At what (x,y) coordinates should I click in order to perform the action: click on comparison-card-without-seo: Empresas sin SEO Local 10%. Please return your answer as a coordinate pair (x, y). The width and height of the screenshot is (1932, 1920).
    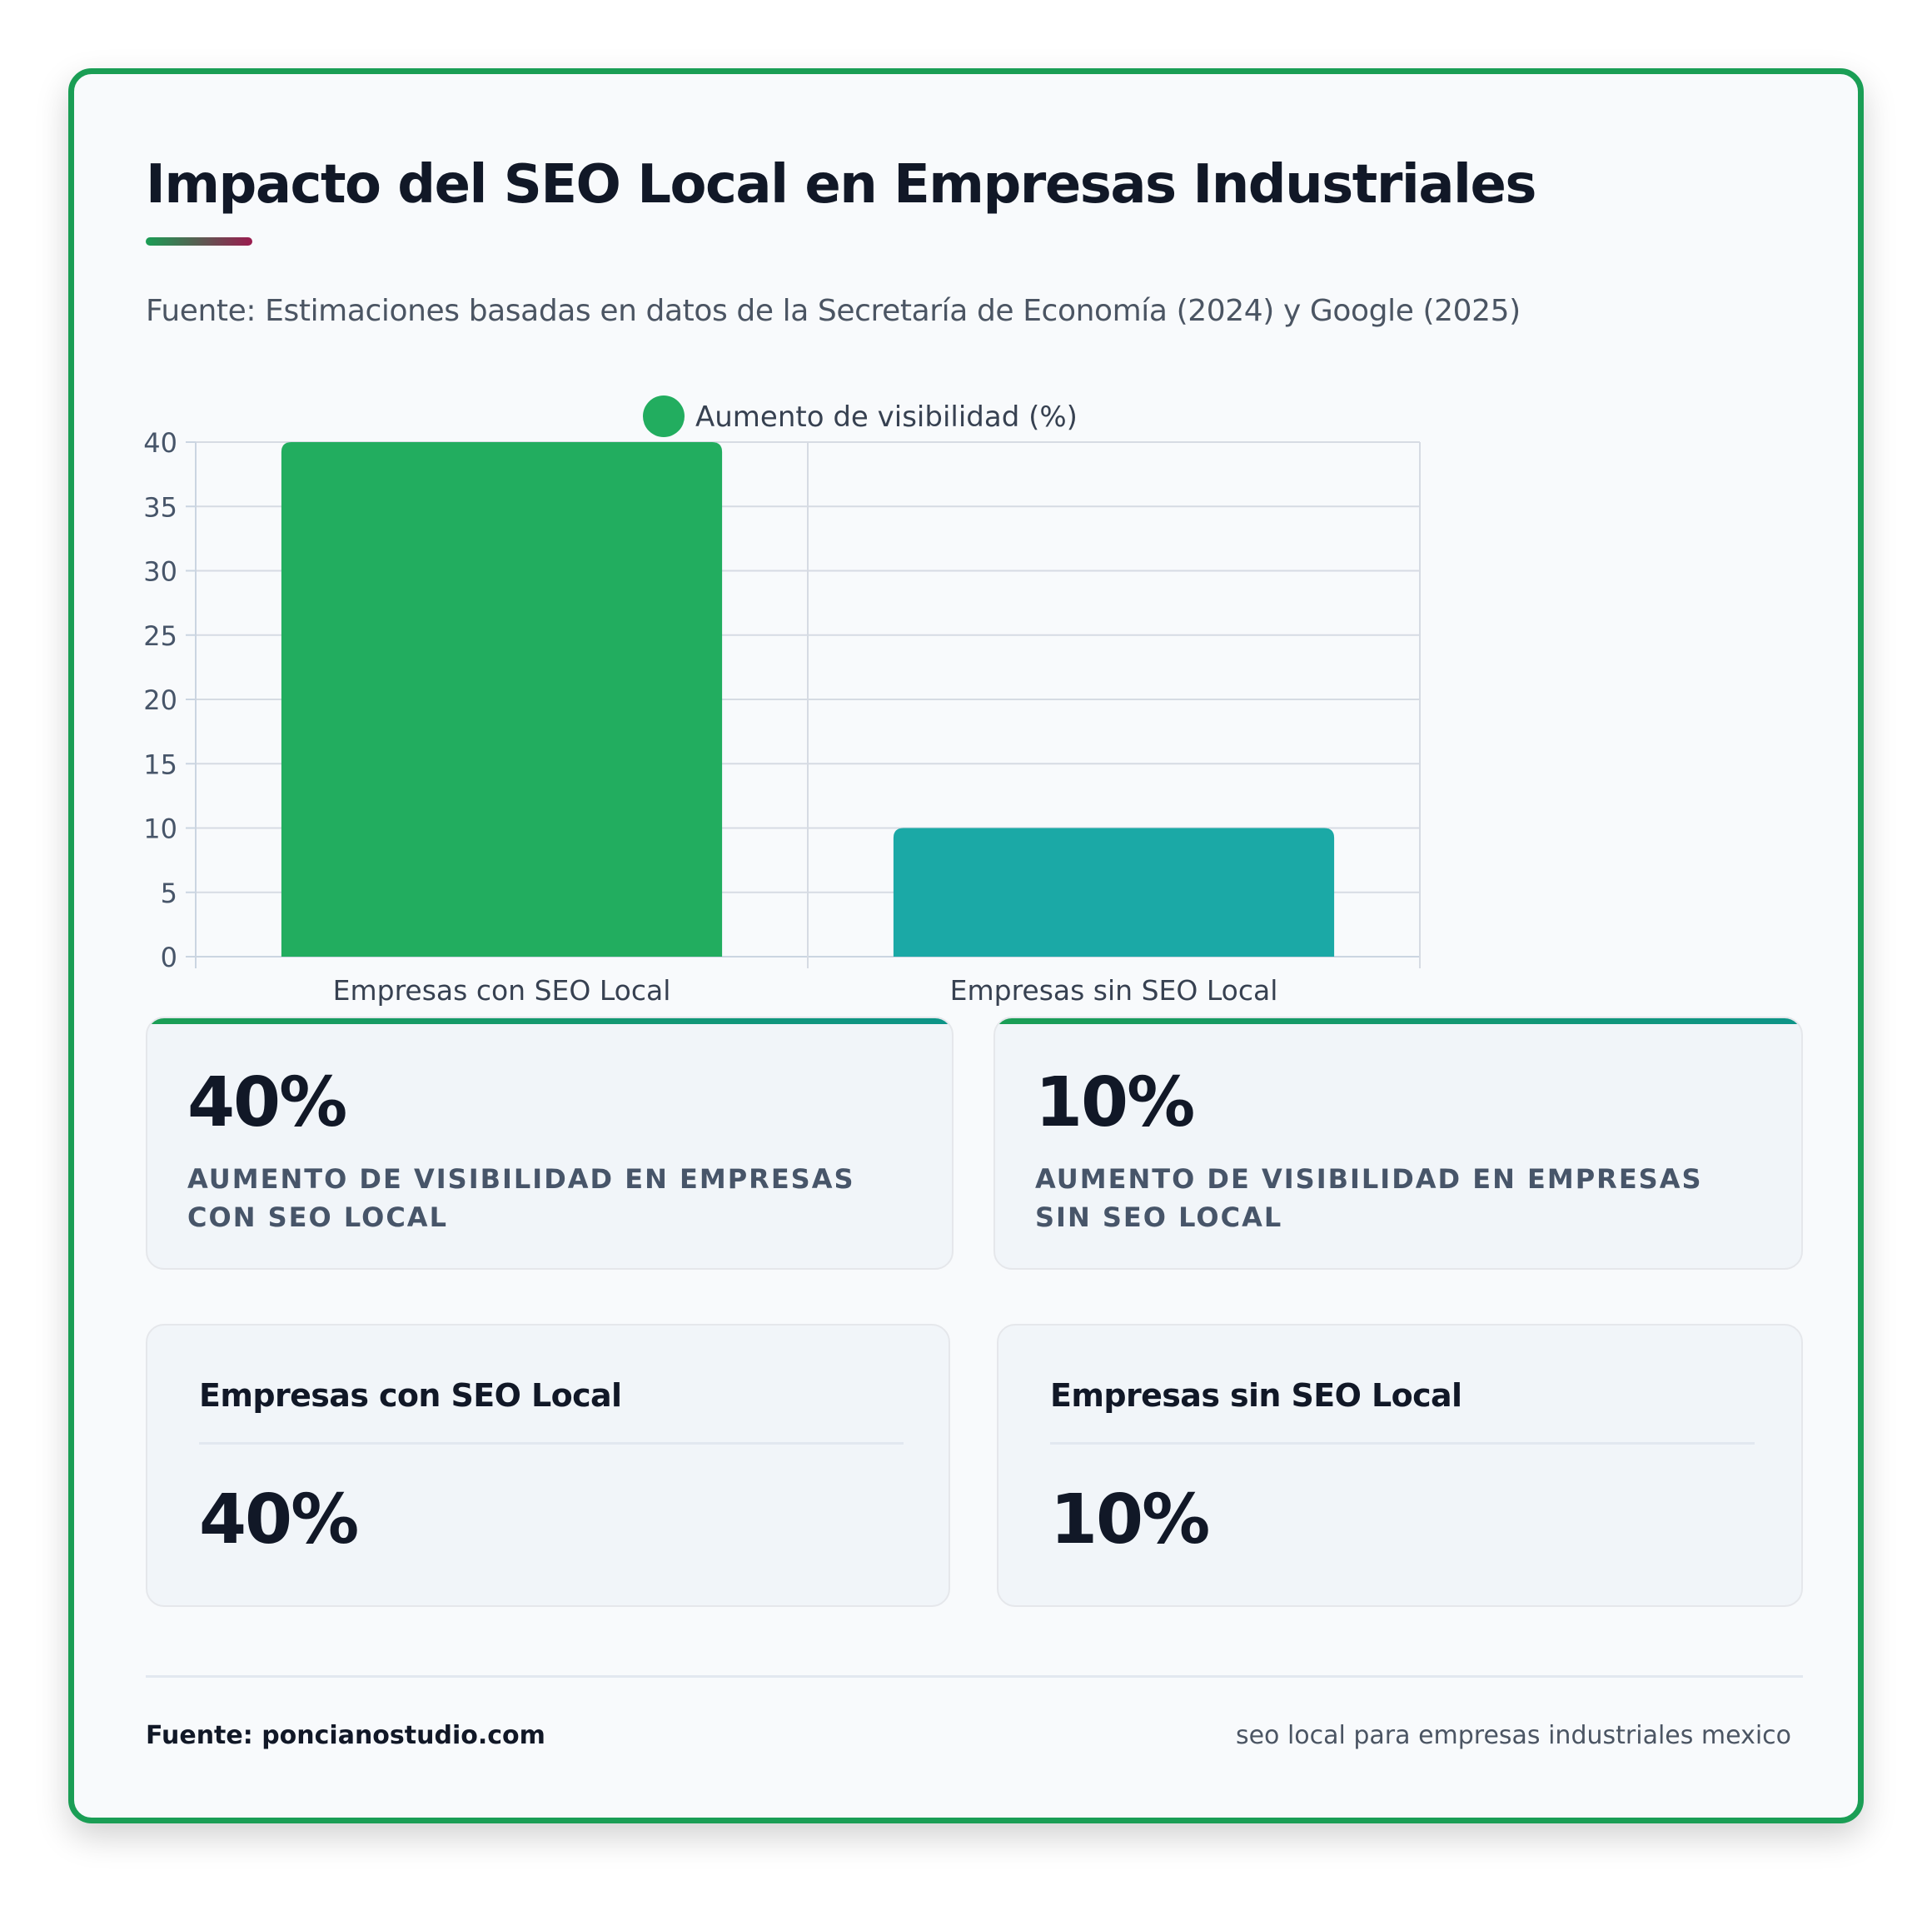
    Looking at the image, I should click on (1400, 1465).